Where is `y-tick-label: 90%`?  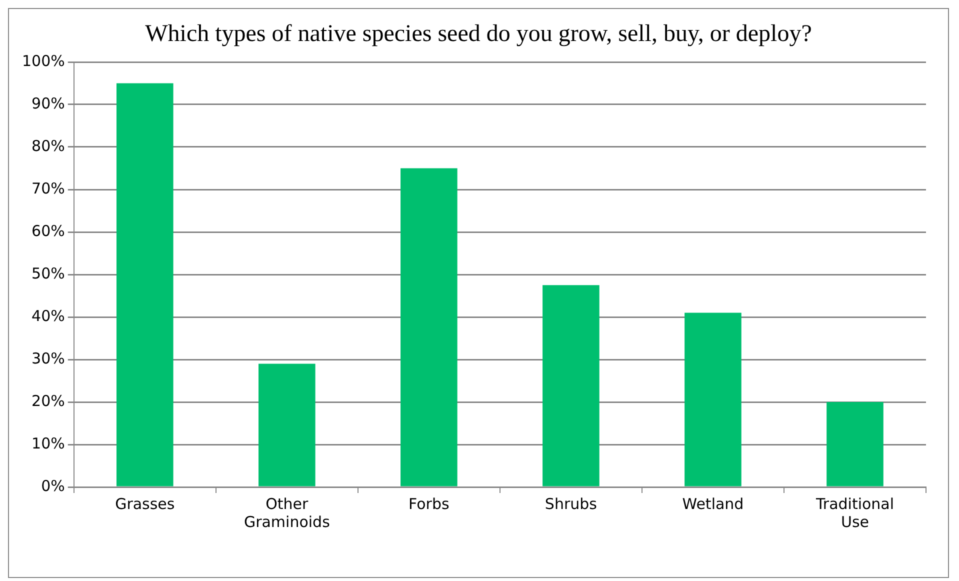
y-tick-label: 90% is located at coordinates (48, 103).